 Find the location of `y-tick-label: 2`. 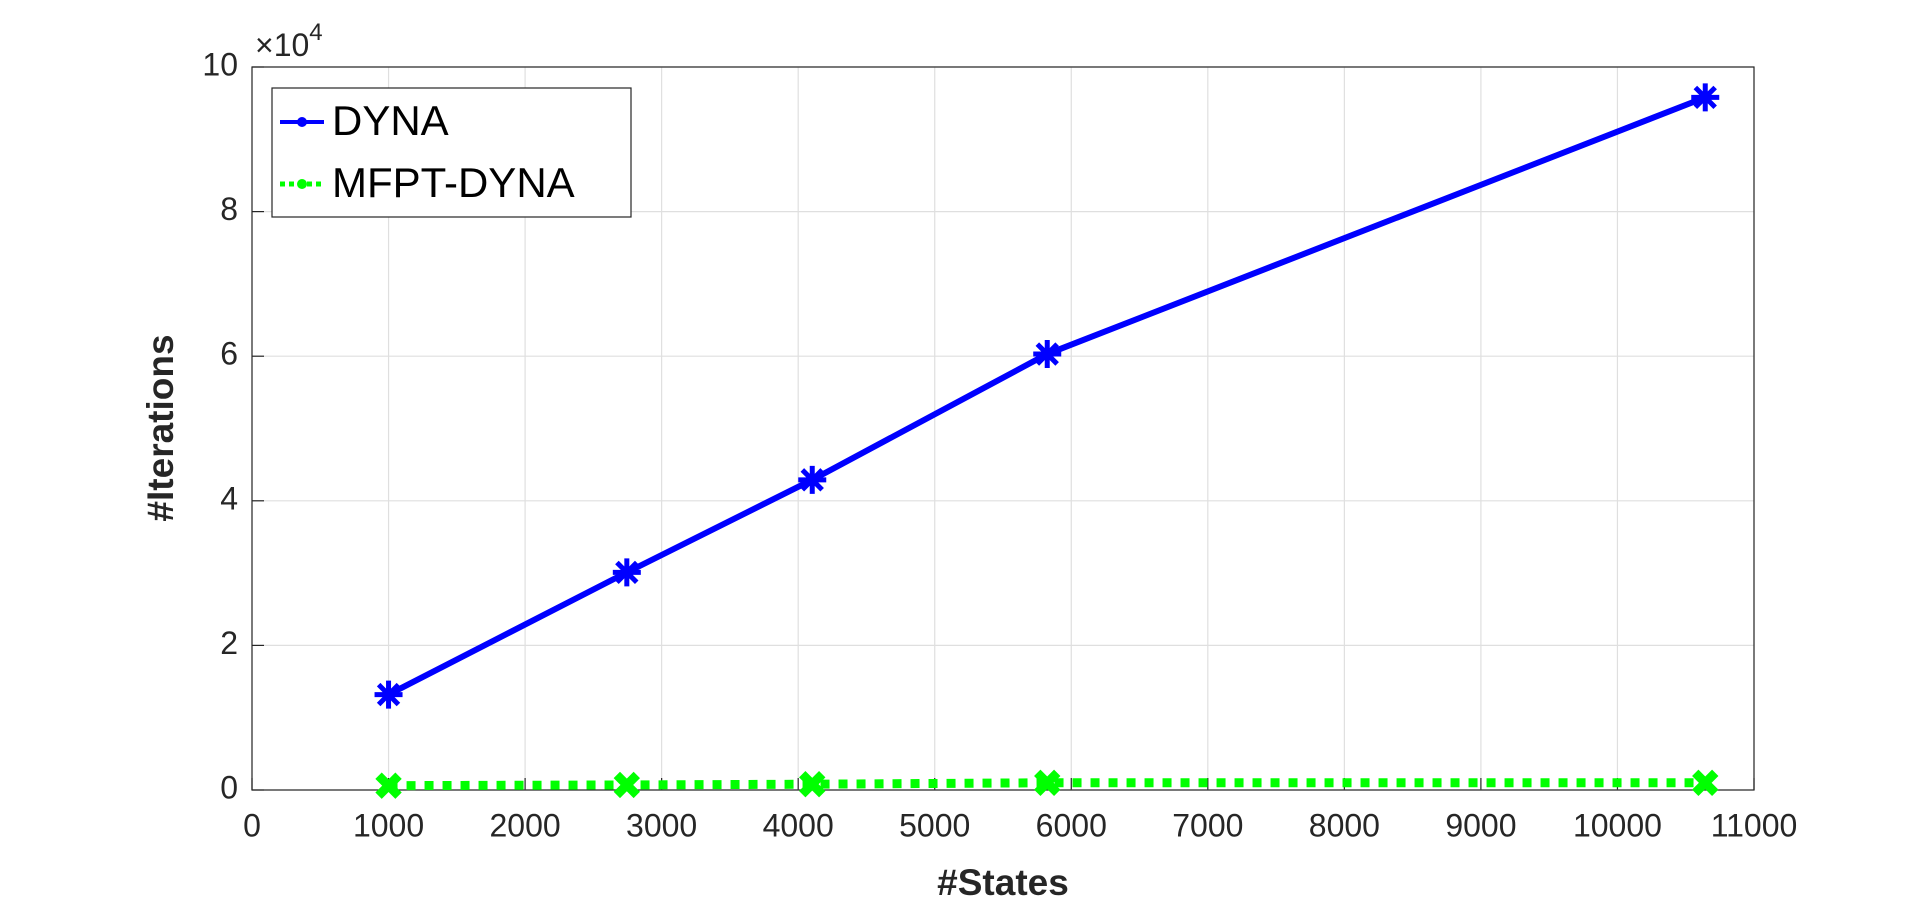

y-tick-label: 2 is located at coordinates (229, 643).